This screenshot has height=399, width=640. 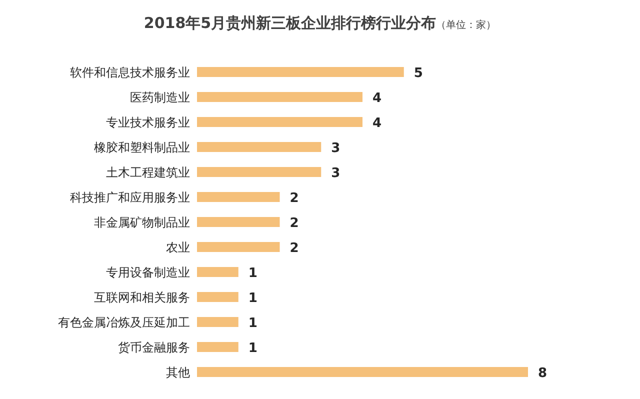 I want to click on y-tick-label: 土木工程建筑业, so click(x=148, y=173).